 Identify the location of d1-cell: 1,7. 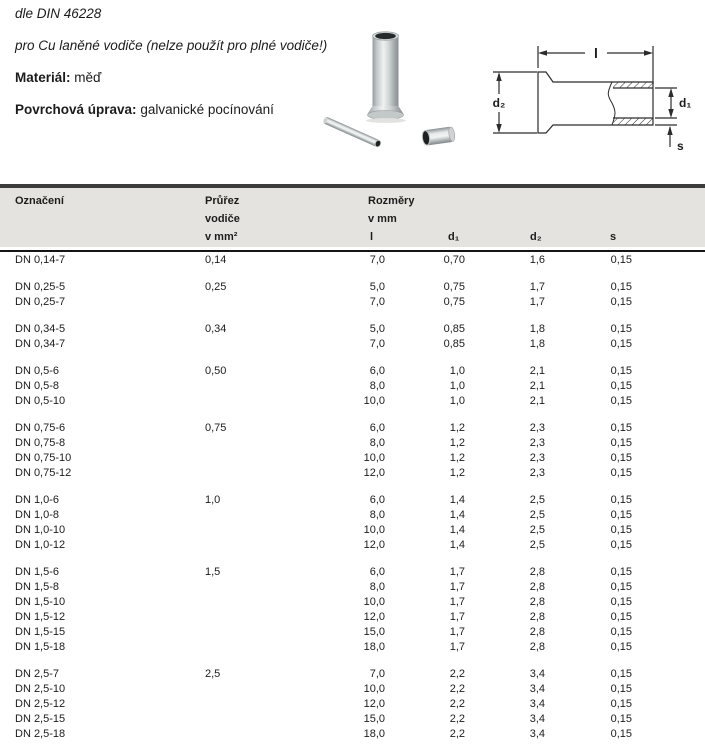
(457, 572).